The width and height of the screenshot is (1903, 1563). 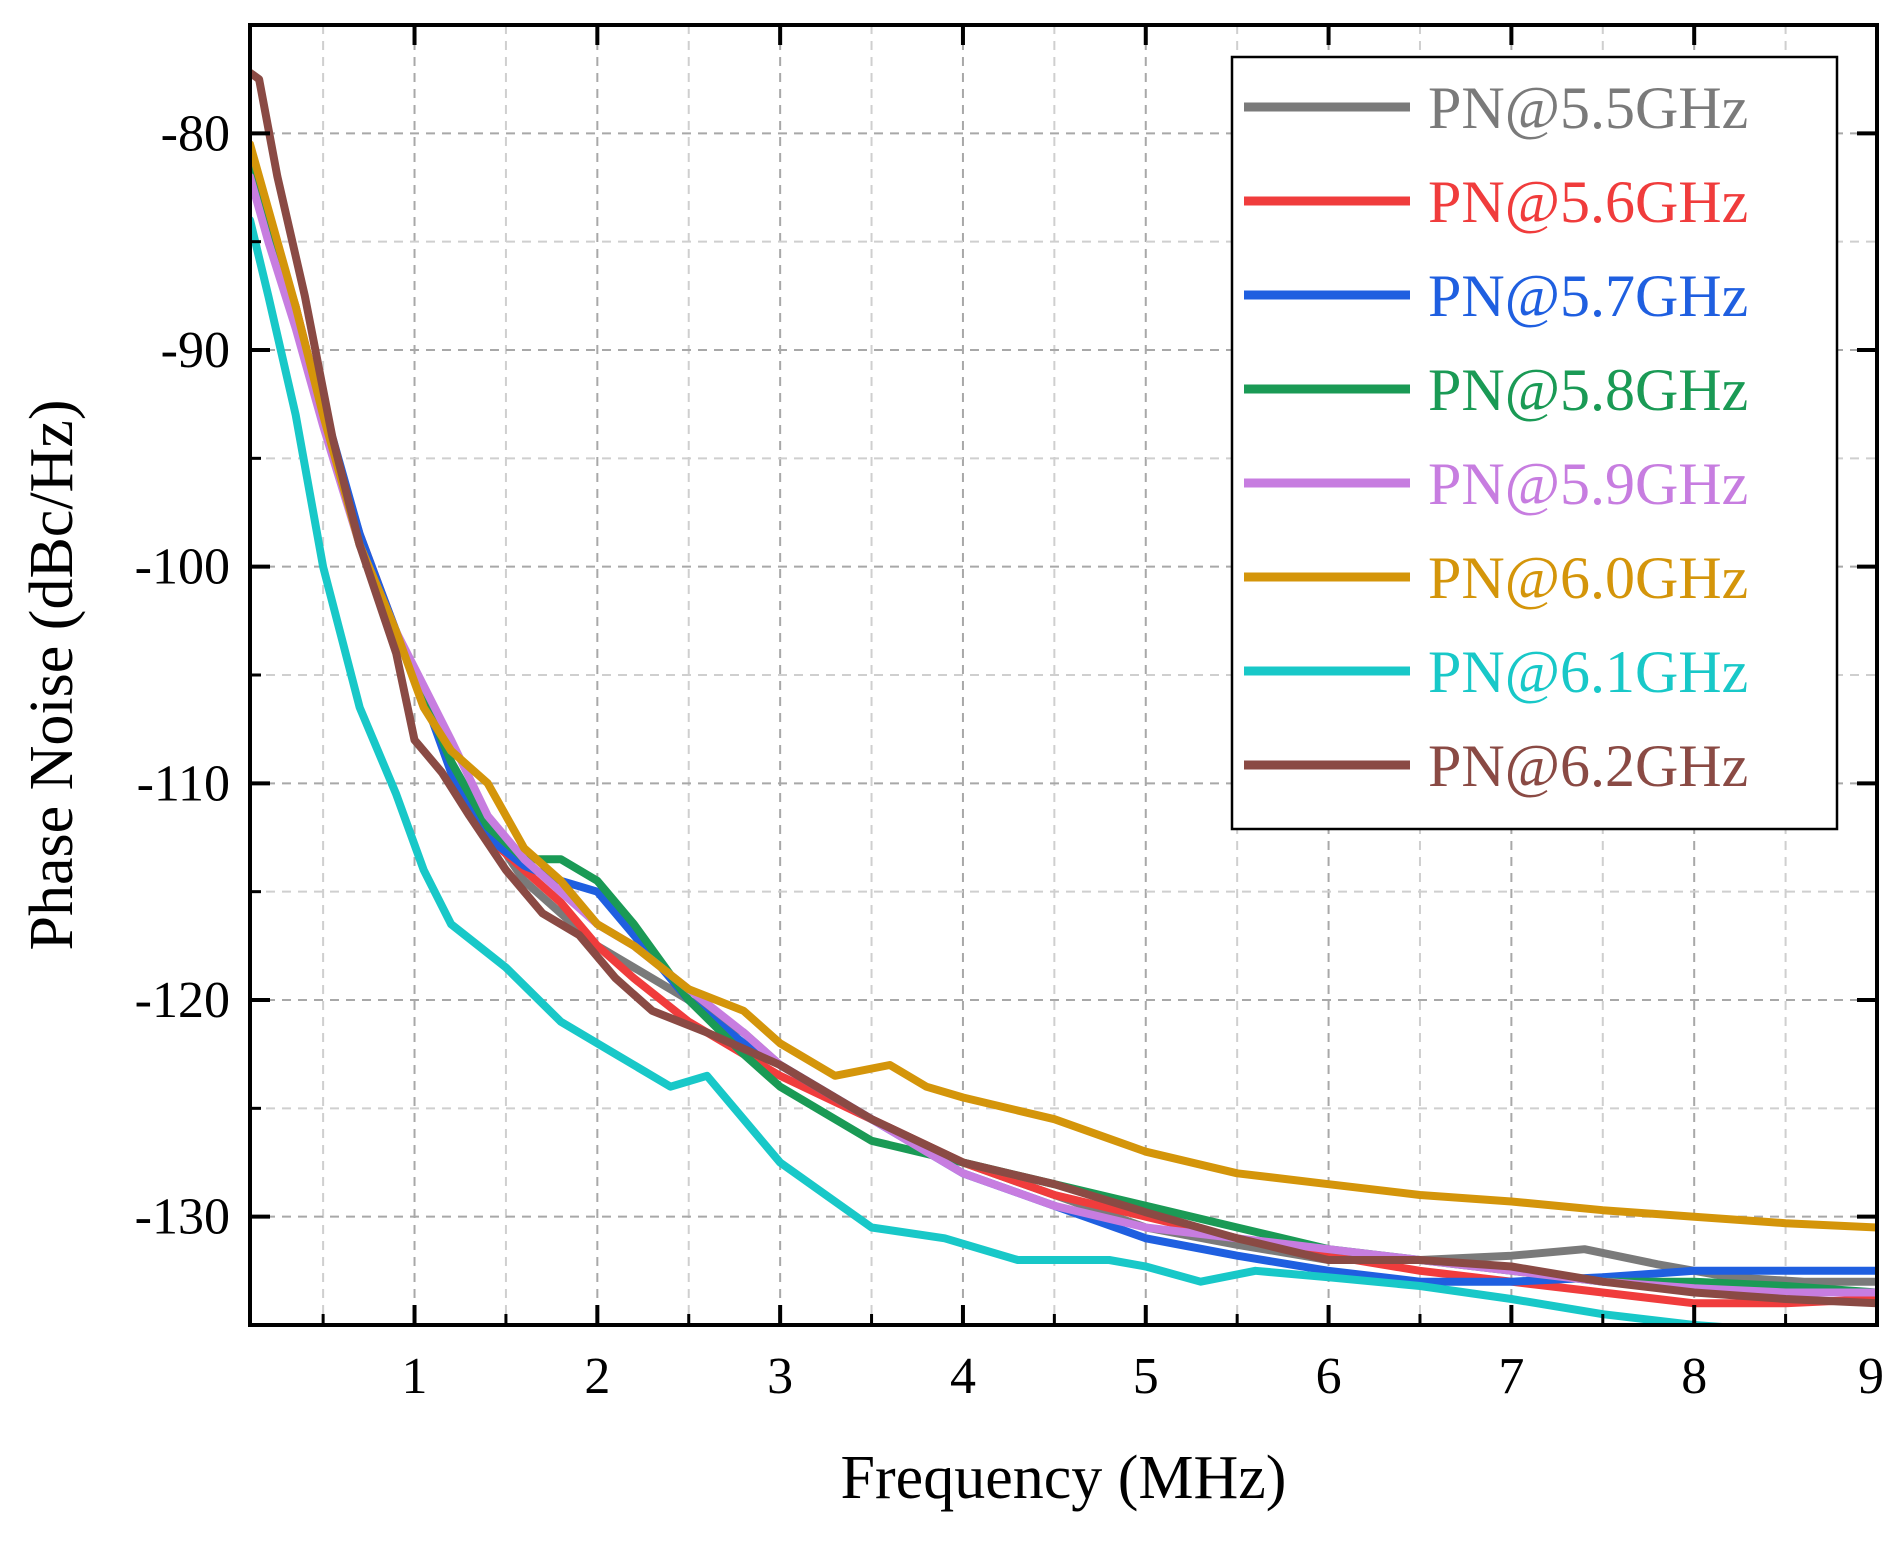 I want to click on x-tick-label: 4, so click(x=963, y=1376).